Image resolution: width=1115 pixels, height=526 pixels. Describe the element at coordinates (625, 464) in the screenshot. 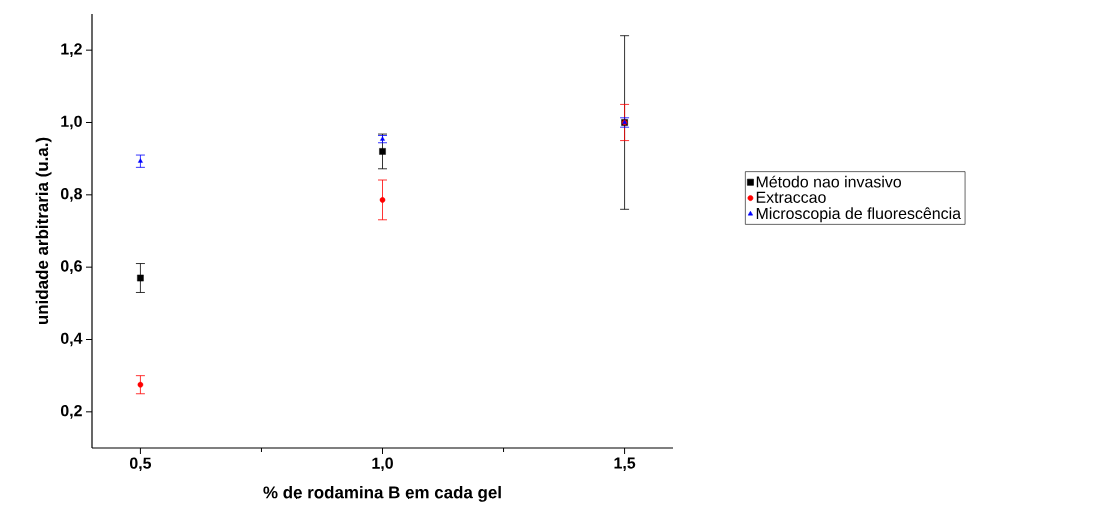

I see `x-tick-label: 1,5` at that location.